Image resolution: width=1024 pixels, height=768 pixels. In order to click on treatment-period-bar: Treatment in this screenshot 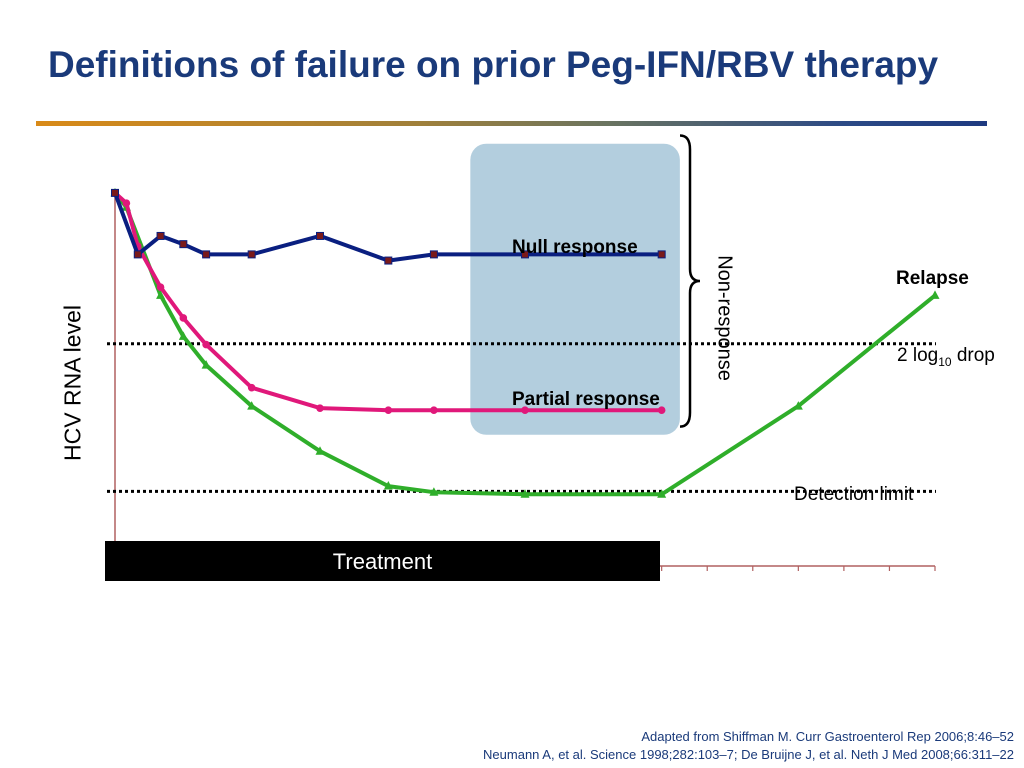, I will do `click(382, 561)`.